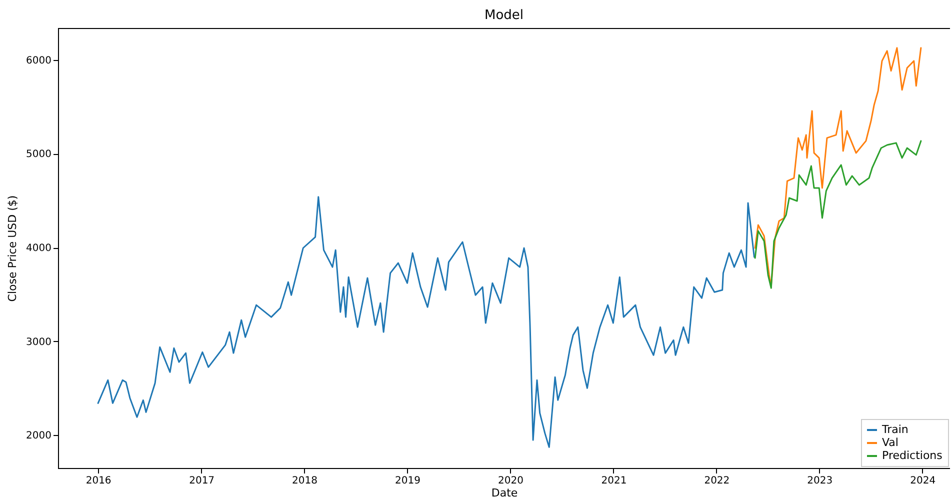 The image size is (951, 498). Describe the element at coordinates (39, 436) in the screenshot. I see `y-tick-label: 2000` at that location.